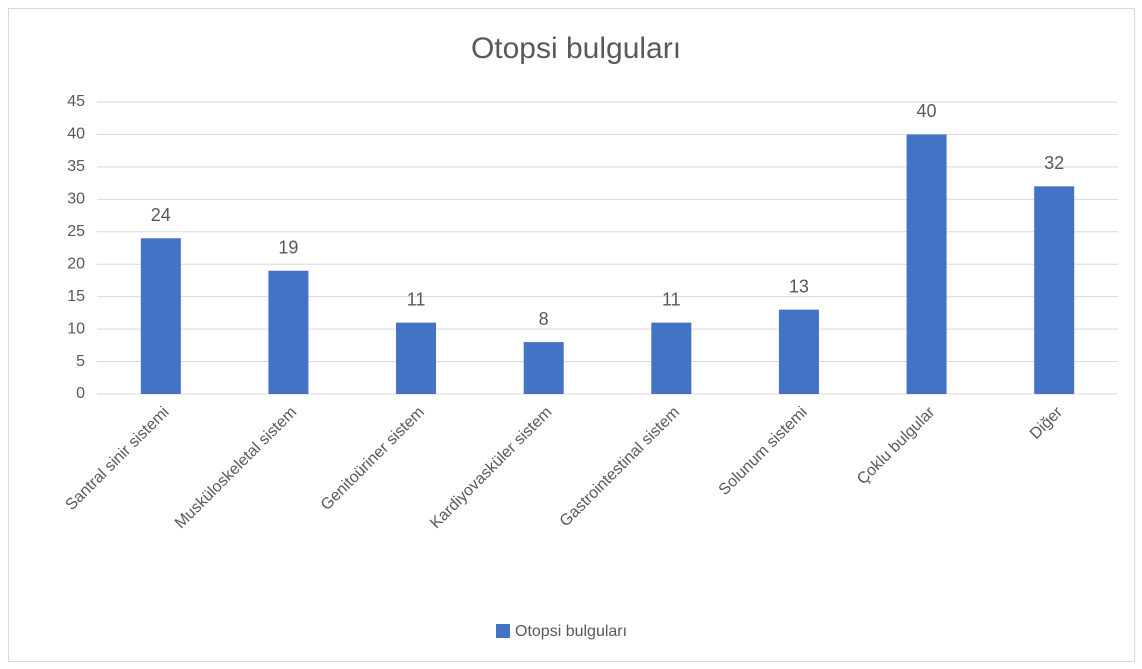  What do you see at coordinates (76, 134) in the screenshot?
I see `y-tick-label: 40` at bounding box center [76, 134].